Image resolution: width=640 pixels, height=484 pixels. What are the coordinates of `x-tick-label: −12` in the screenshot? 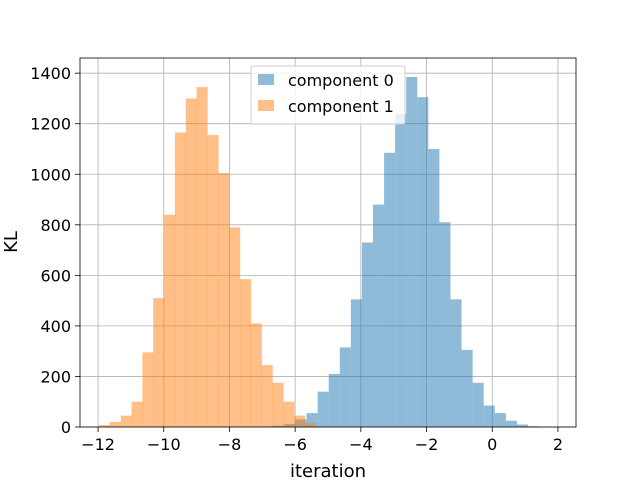 It's located at (98, 444).